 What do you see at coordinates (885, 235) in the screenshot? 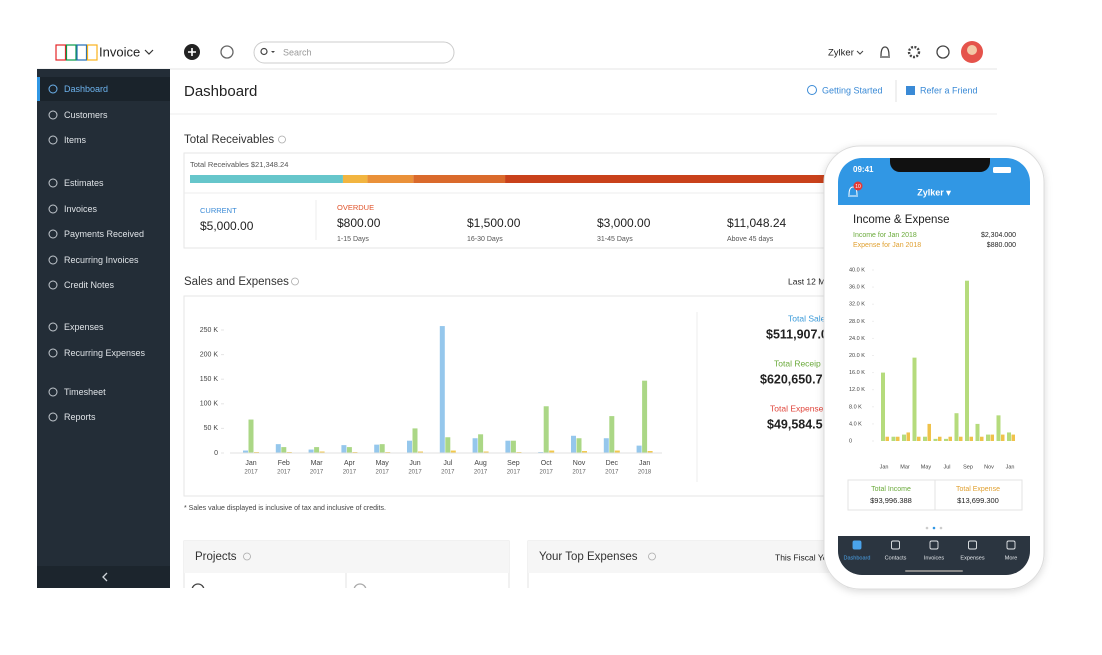
I see `income-label: Income for Jan 2018` at bounding box center [885, 235].